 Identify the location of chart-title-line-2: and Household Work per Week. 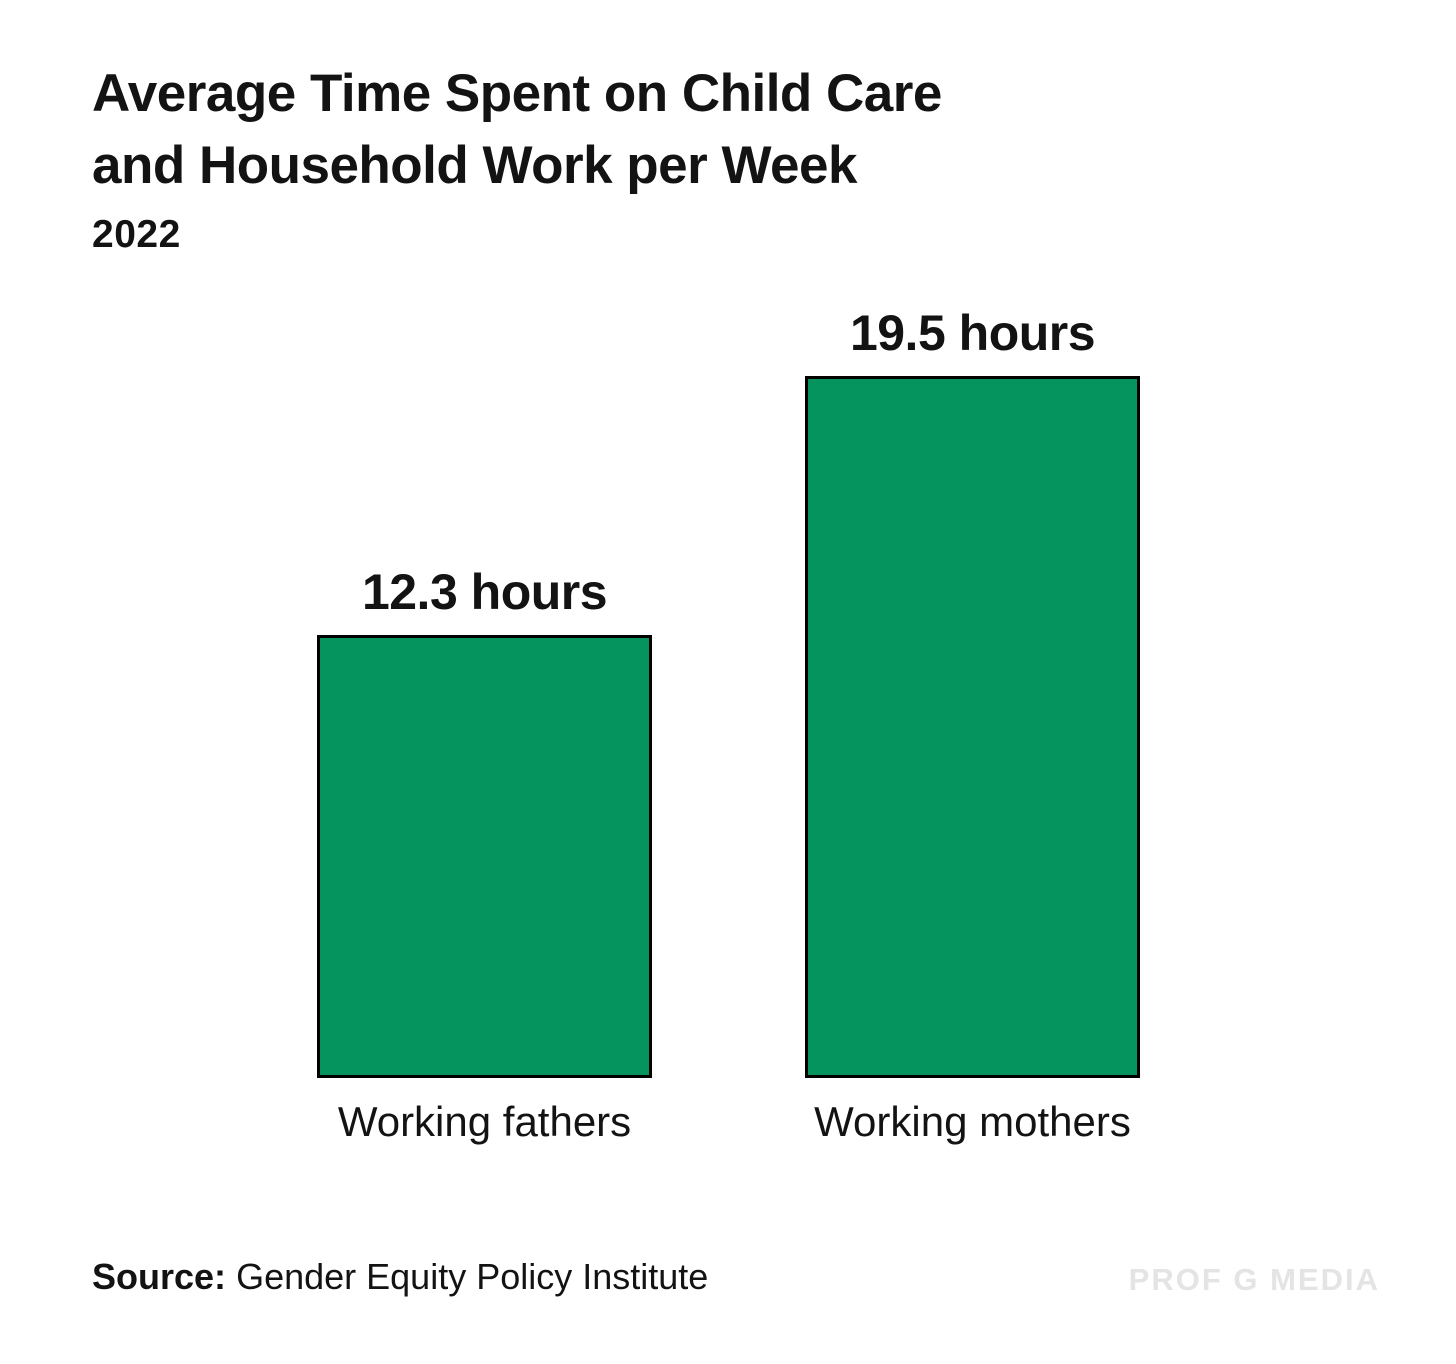
(474, 165).